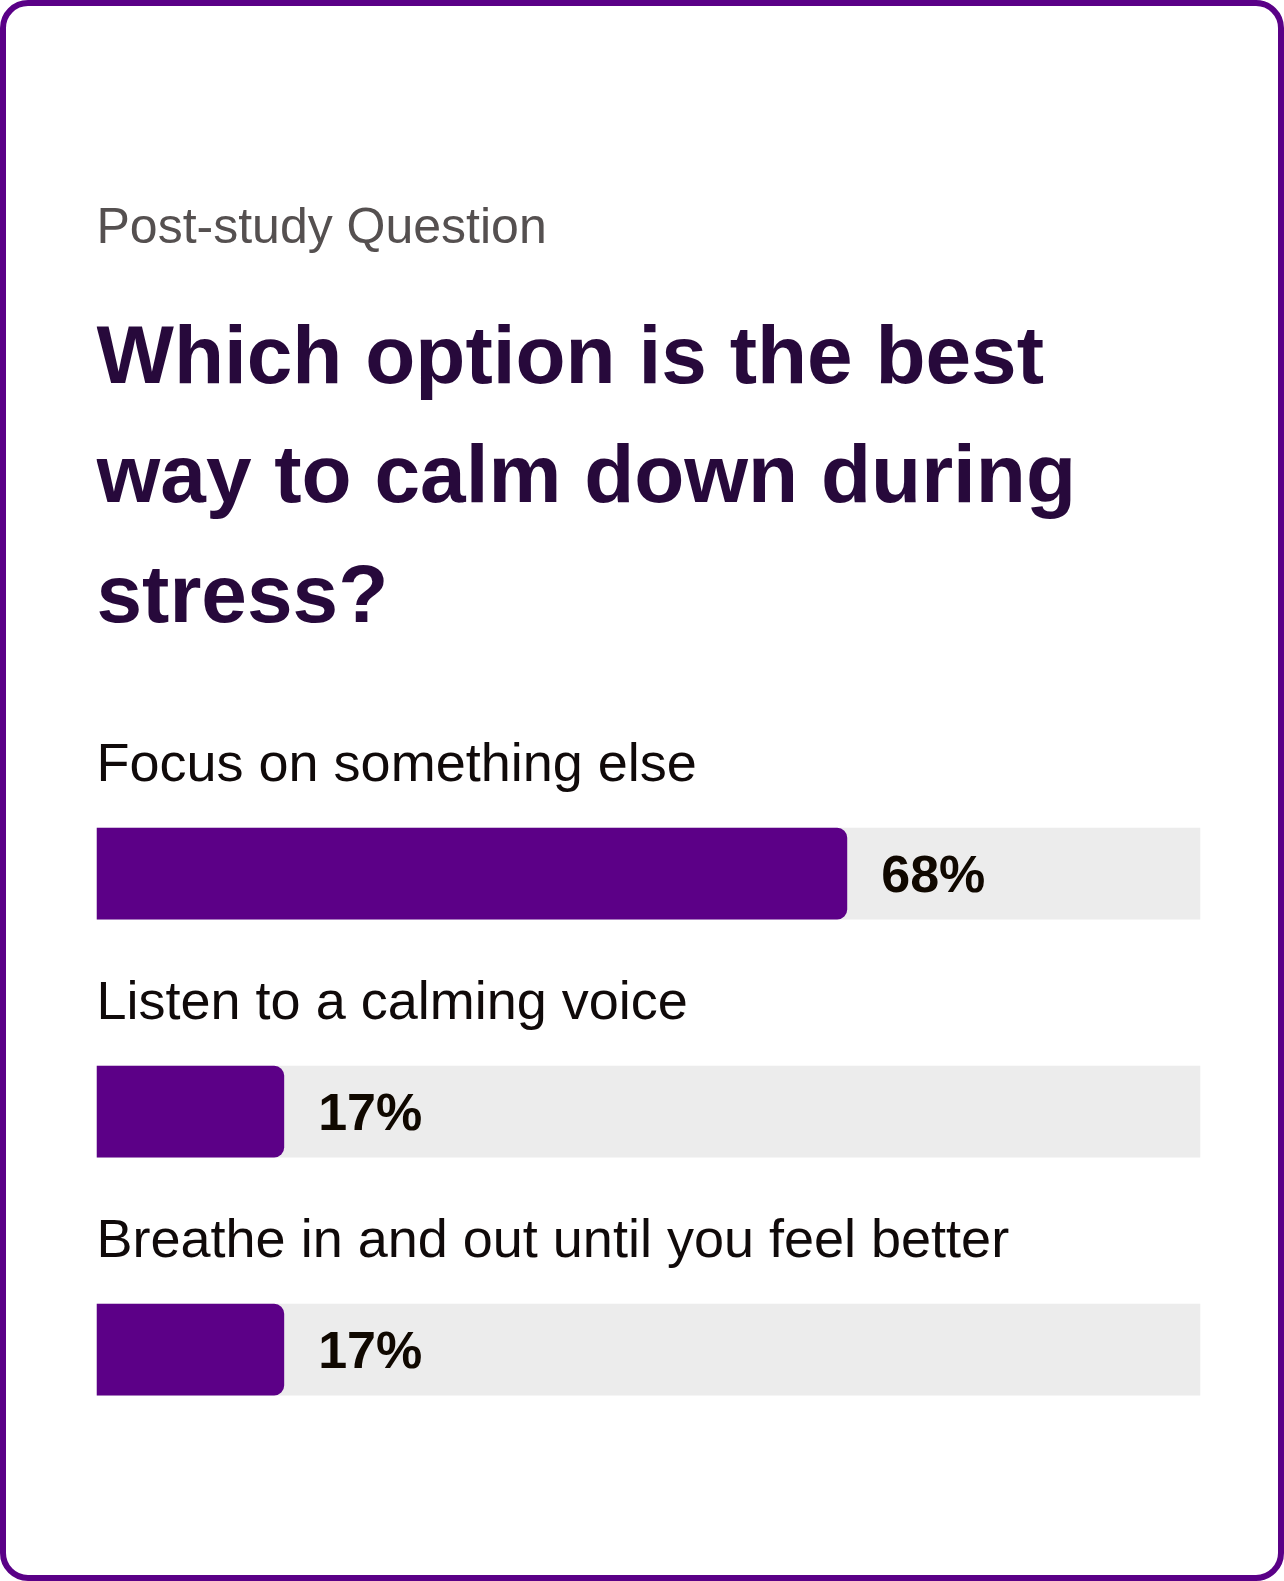 This screenshot has width=1284, height=1581. I want to click on y-tick-label: Breathe in and out until you feel better, so click(553, 1238).